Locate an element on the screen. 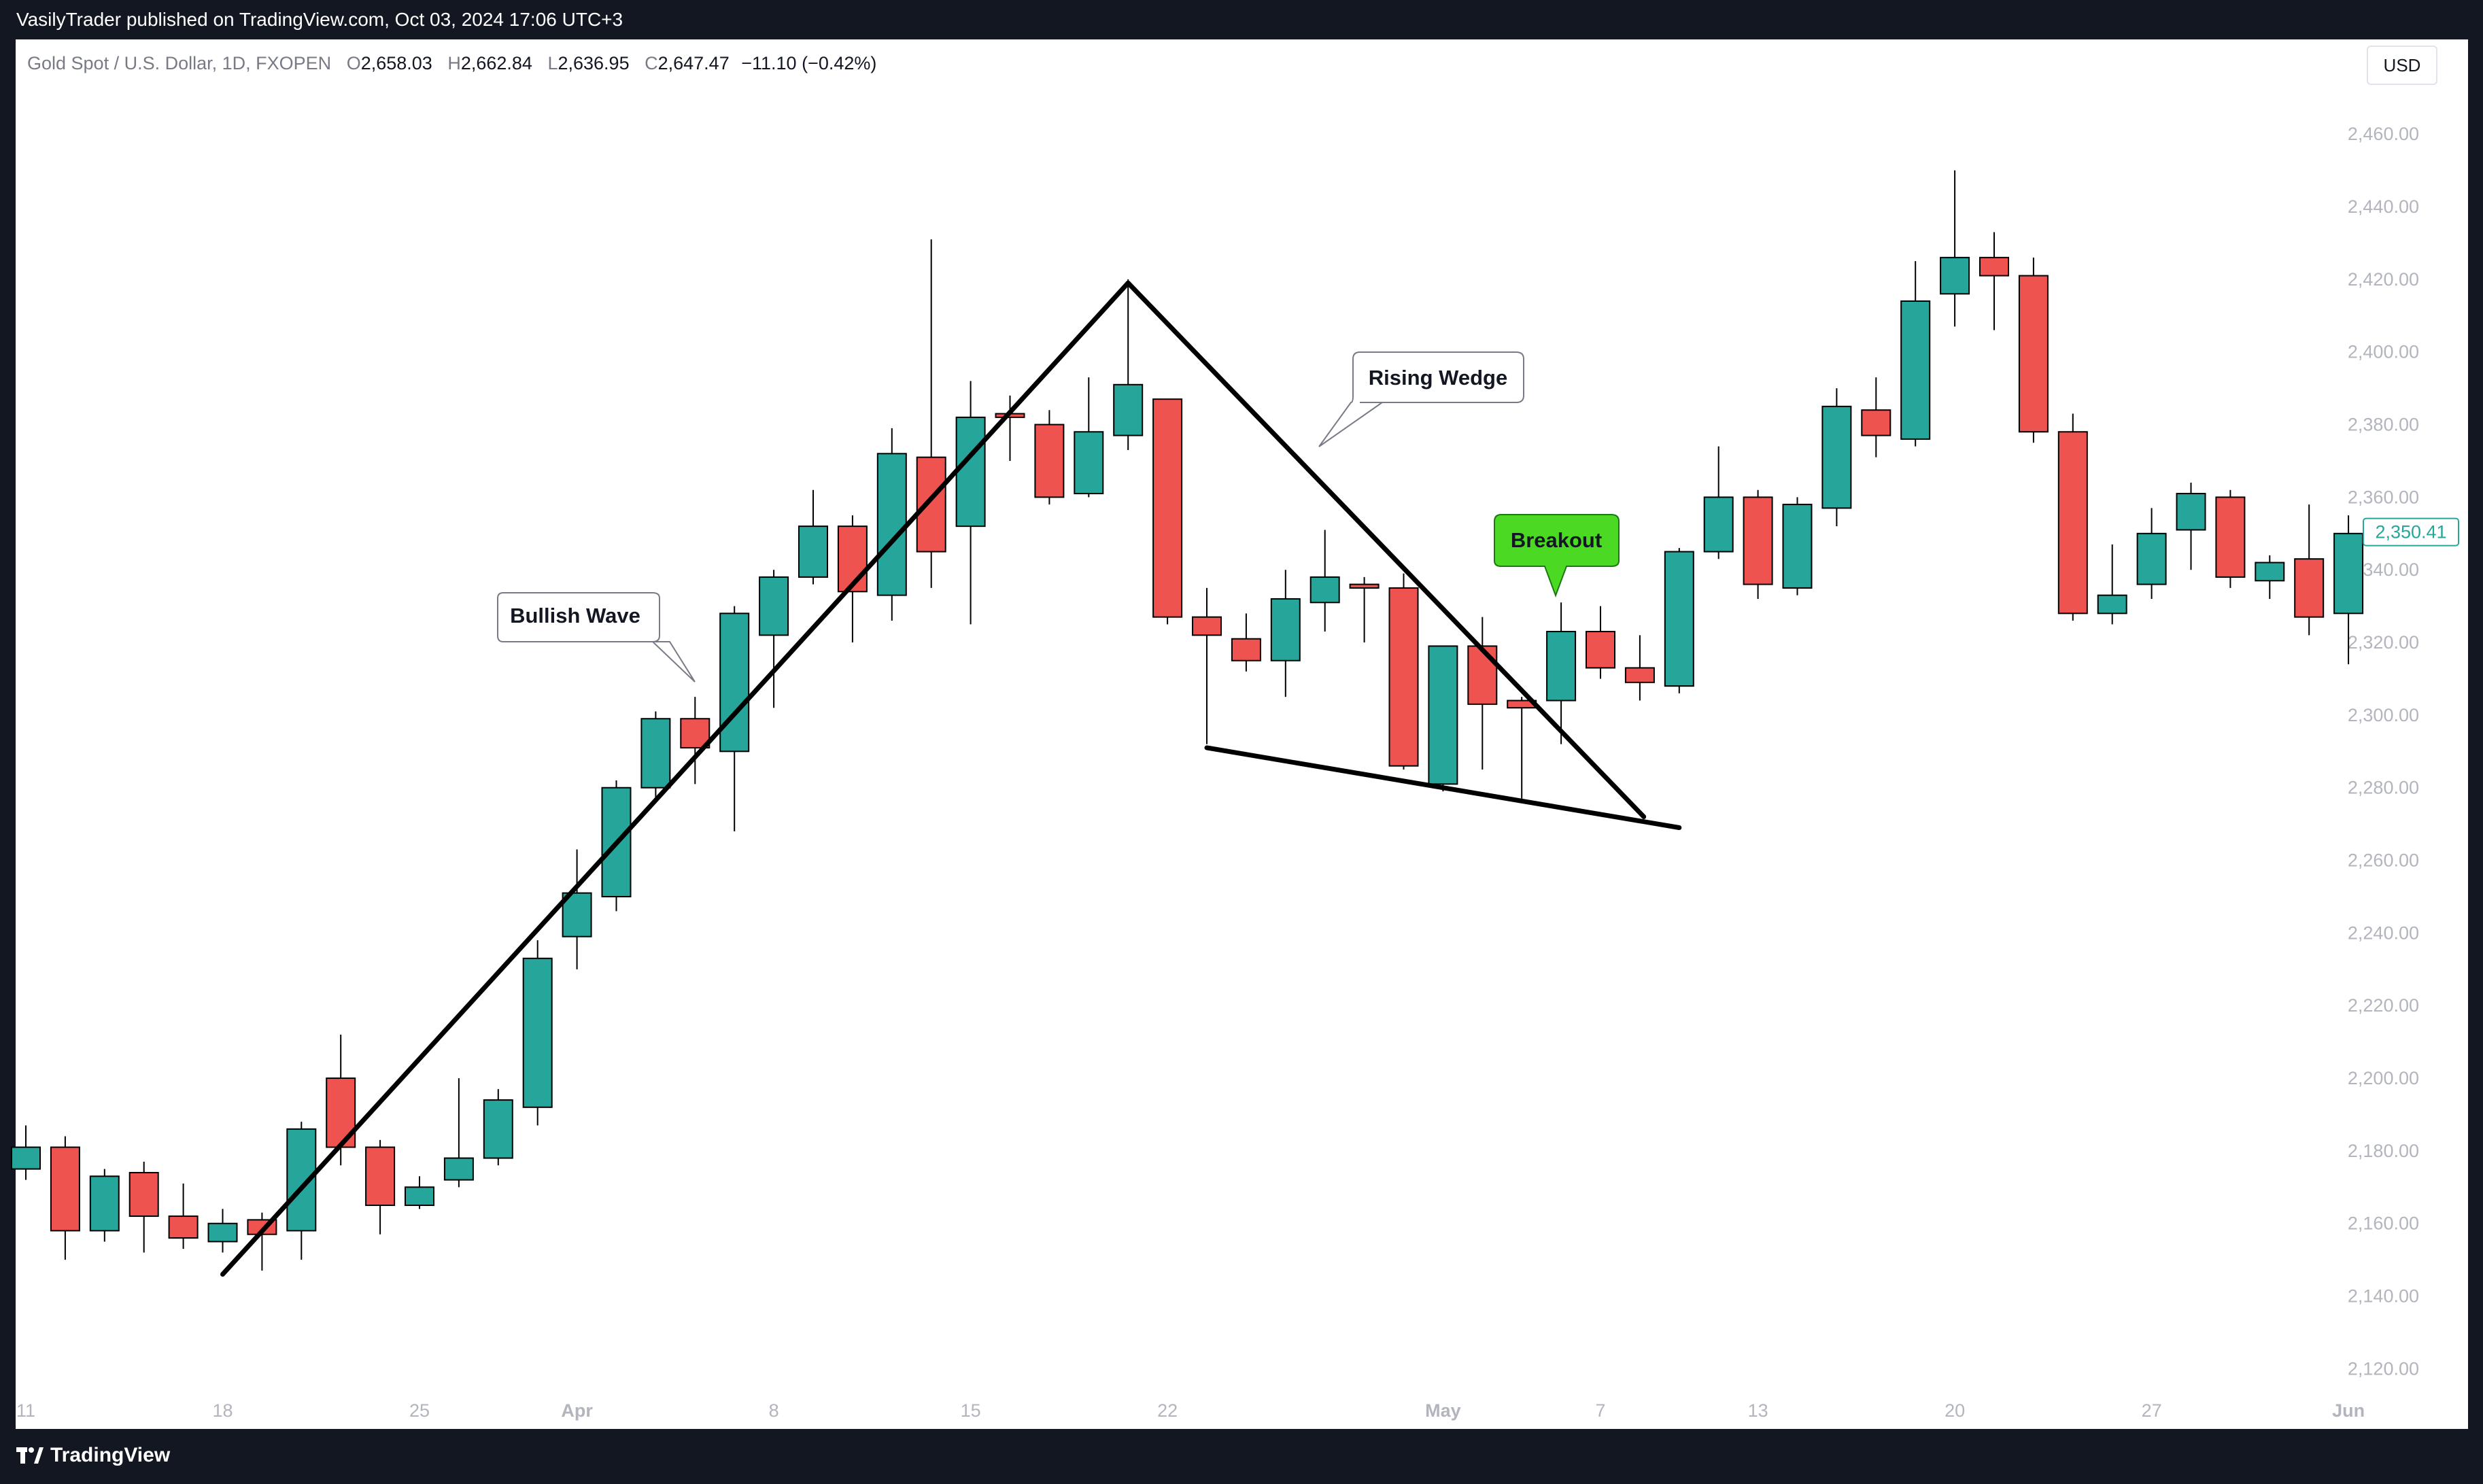 The height and width of the screenshot is (1484, 2483). x-tick-label: 7 is located at coordinates (1600, 1411).